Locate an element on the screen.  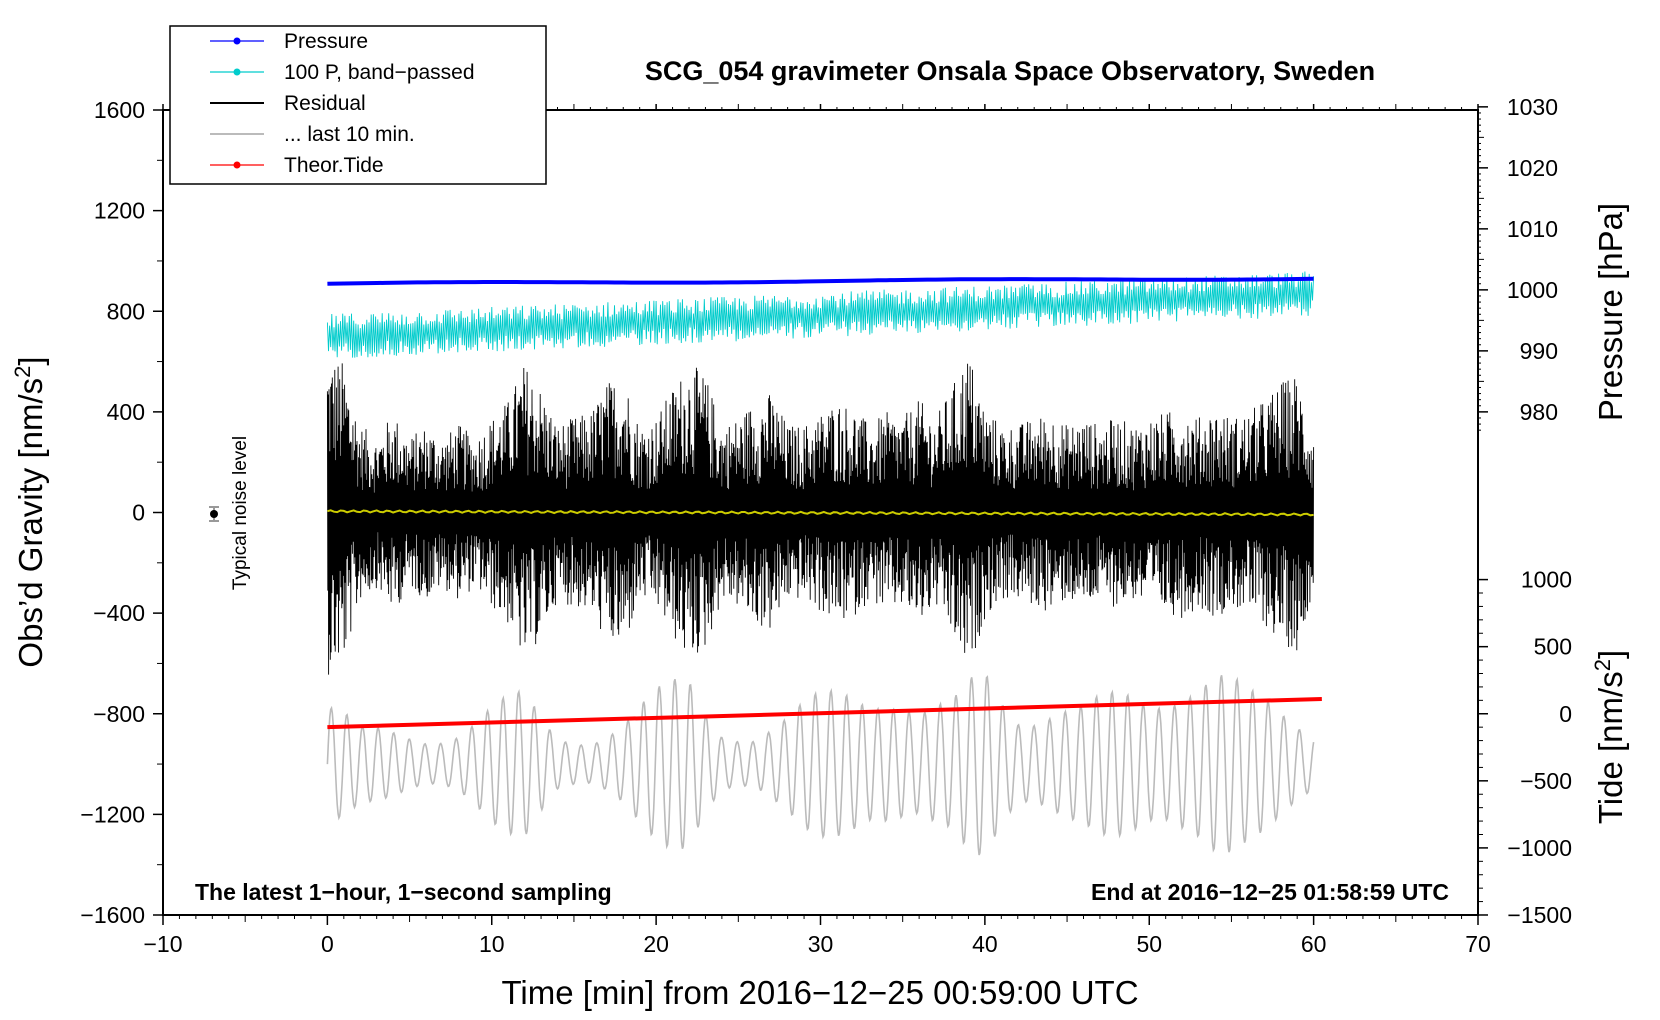
series-theor-tide-line is located at coordinates (824, 713).